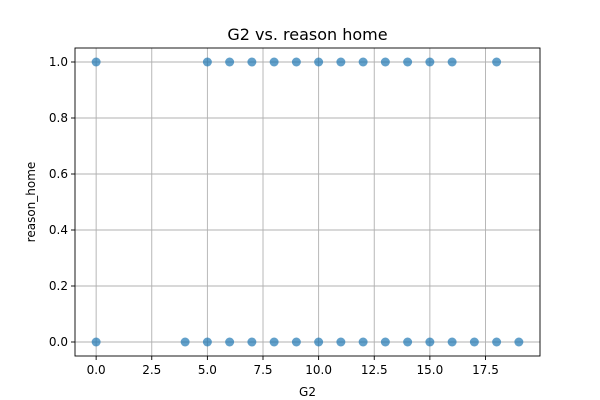 The image size is (600, 400). Describe the element at coordinates (262, 370) in the screenshot. I see `x-tick-label: 7.5` at that location.